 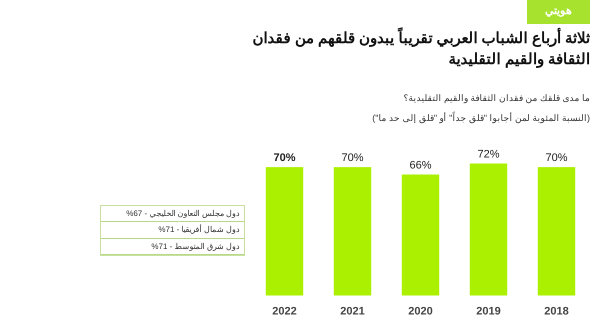 I want to click on x-tick-label: 2018, so click(x=556, y=312).